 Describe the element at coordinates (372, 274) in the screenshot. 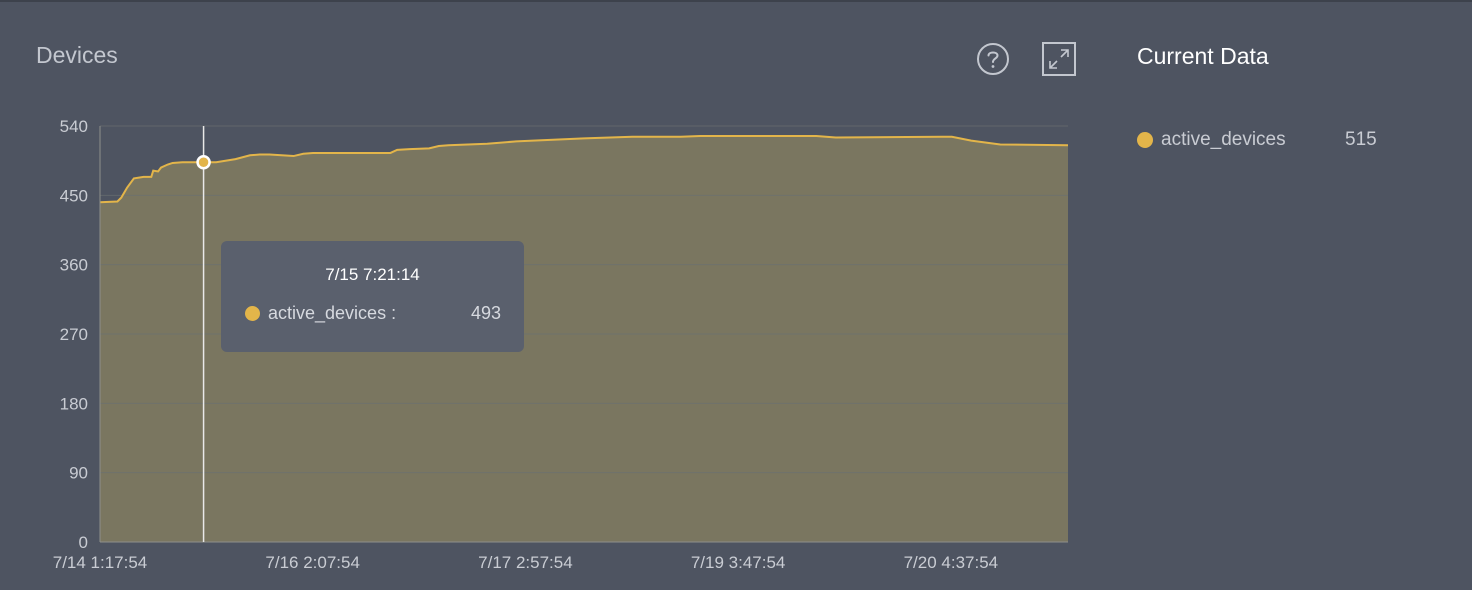

I see `tooltip-time: 7/15 7:21:14` at that location.